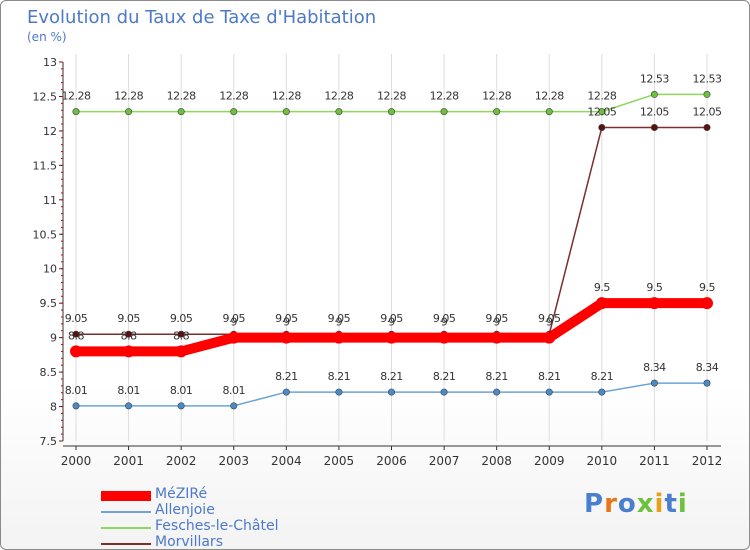 This screenshot has height=550, width=750. Describe the element at coordinates (671, 504) in the screenshot. I see `logo-letter: t` at that location.